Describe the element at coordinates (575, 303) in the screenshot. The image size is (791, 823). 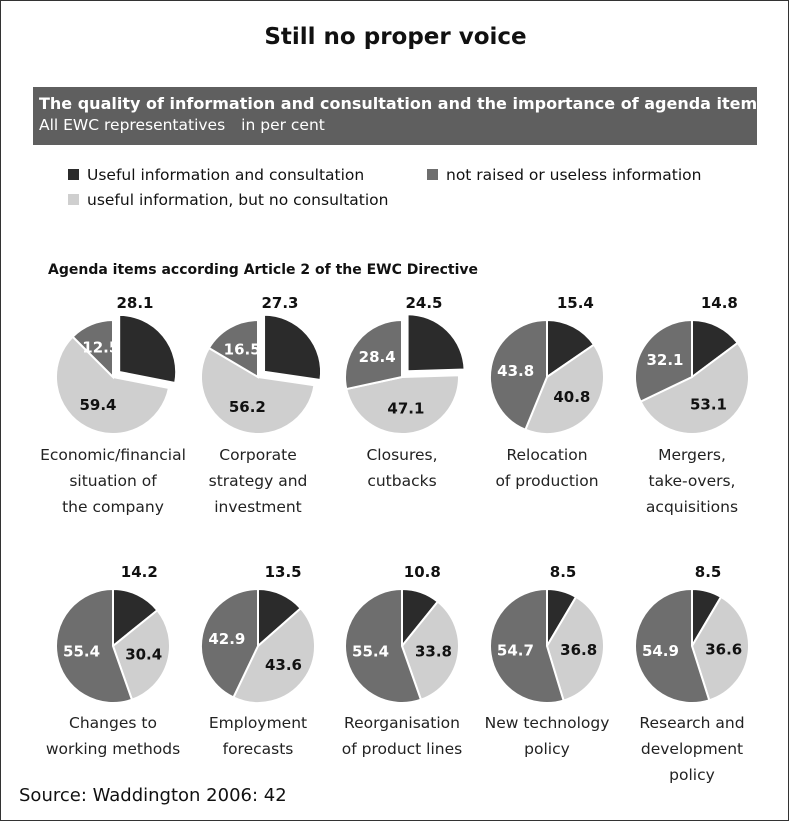
I see `pie-value-label: 15.4` at that location.